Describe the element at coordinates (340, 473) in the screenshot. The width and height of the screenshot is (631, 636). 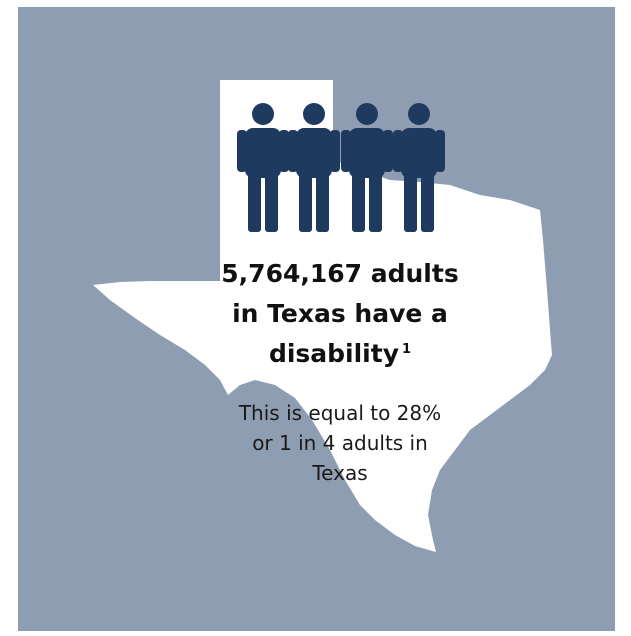
I see `subtext-line-3: Texas` at that location.